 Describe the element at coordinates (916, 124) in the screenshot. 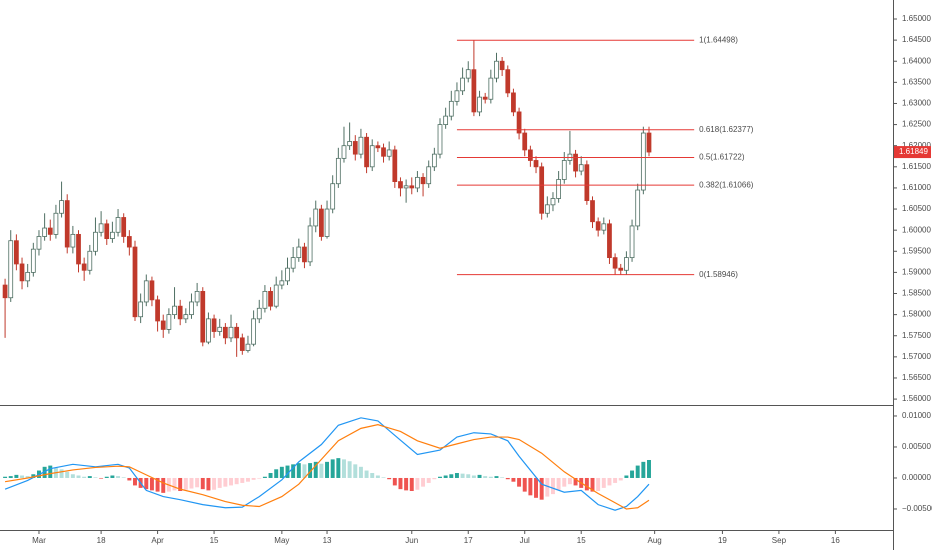

I see `y-tick-label: 1.62500` at that location.